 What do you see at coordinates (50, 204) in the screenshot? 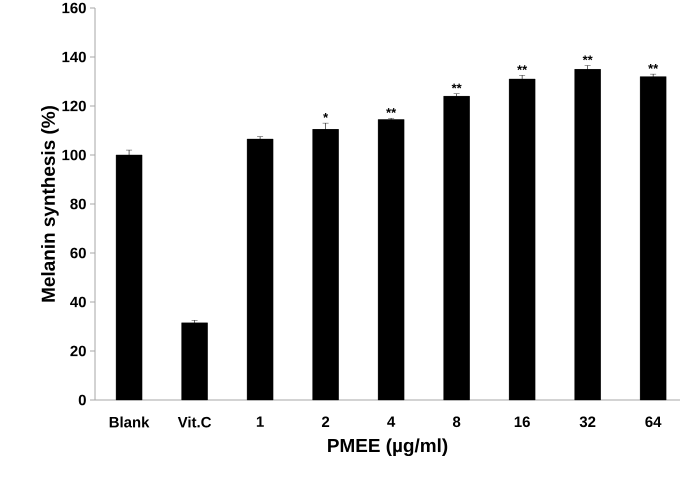
I see `y-axis-title: Melanin synthesis (%)` at bounding box center [50, 204].